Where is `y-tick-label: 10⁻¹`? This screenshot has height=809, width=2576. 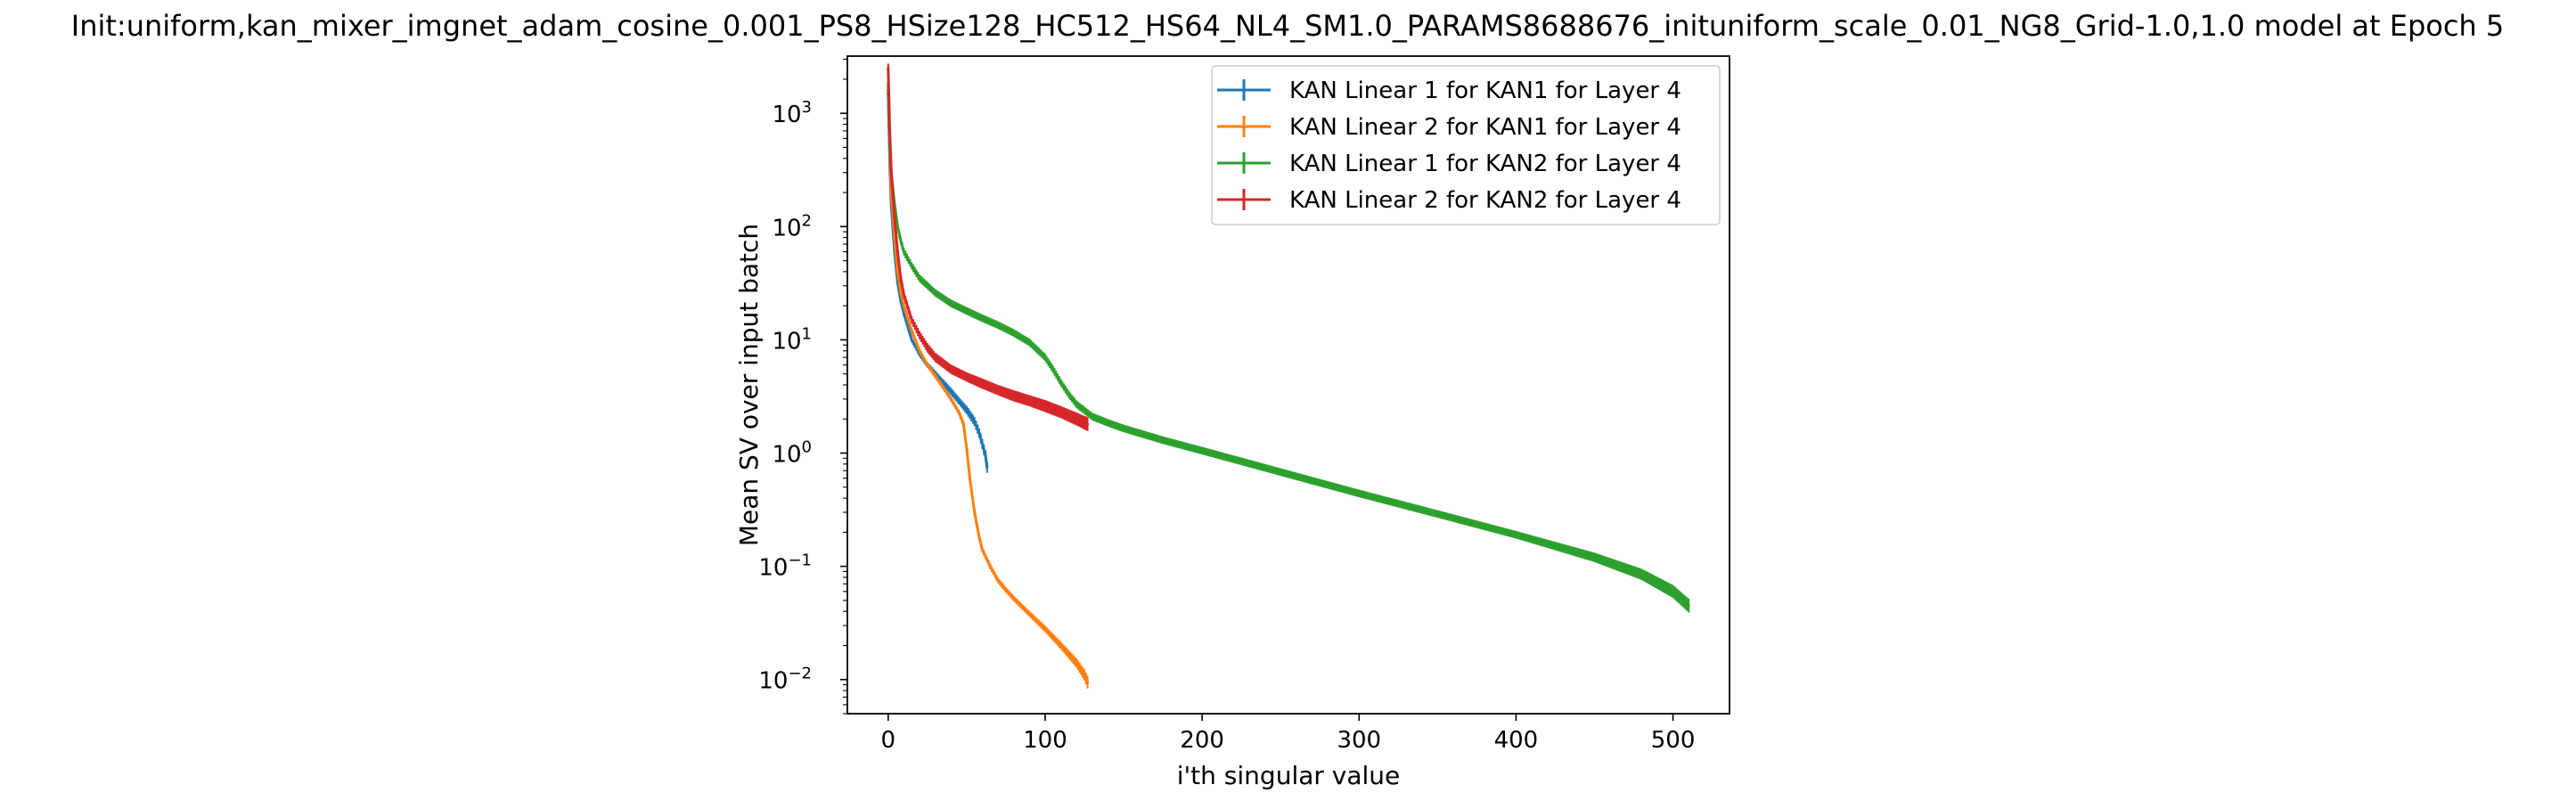 y-tick-label: 10⁻¹ is located at coordinates (785, 567).